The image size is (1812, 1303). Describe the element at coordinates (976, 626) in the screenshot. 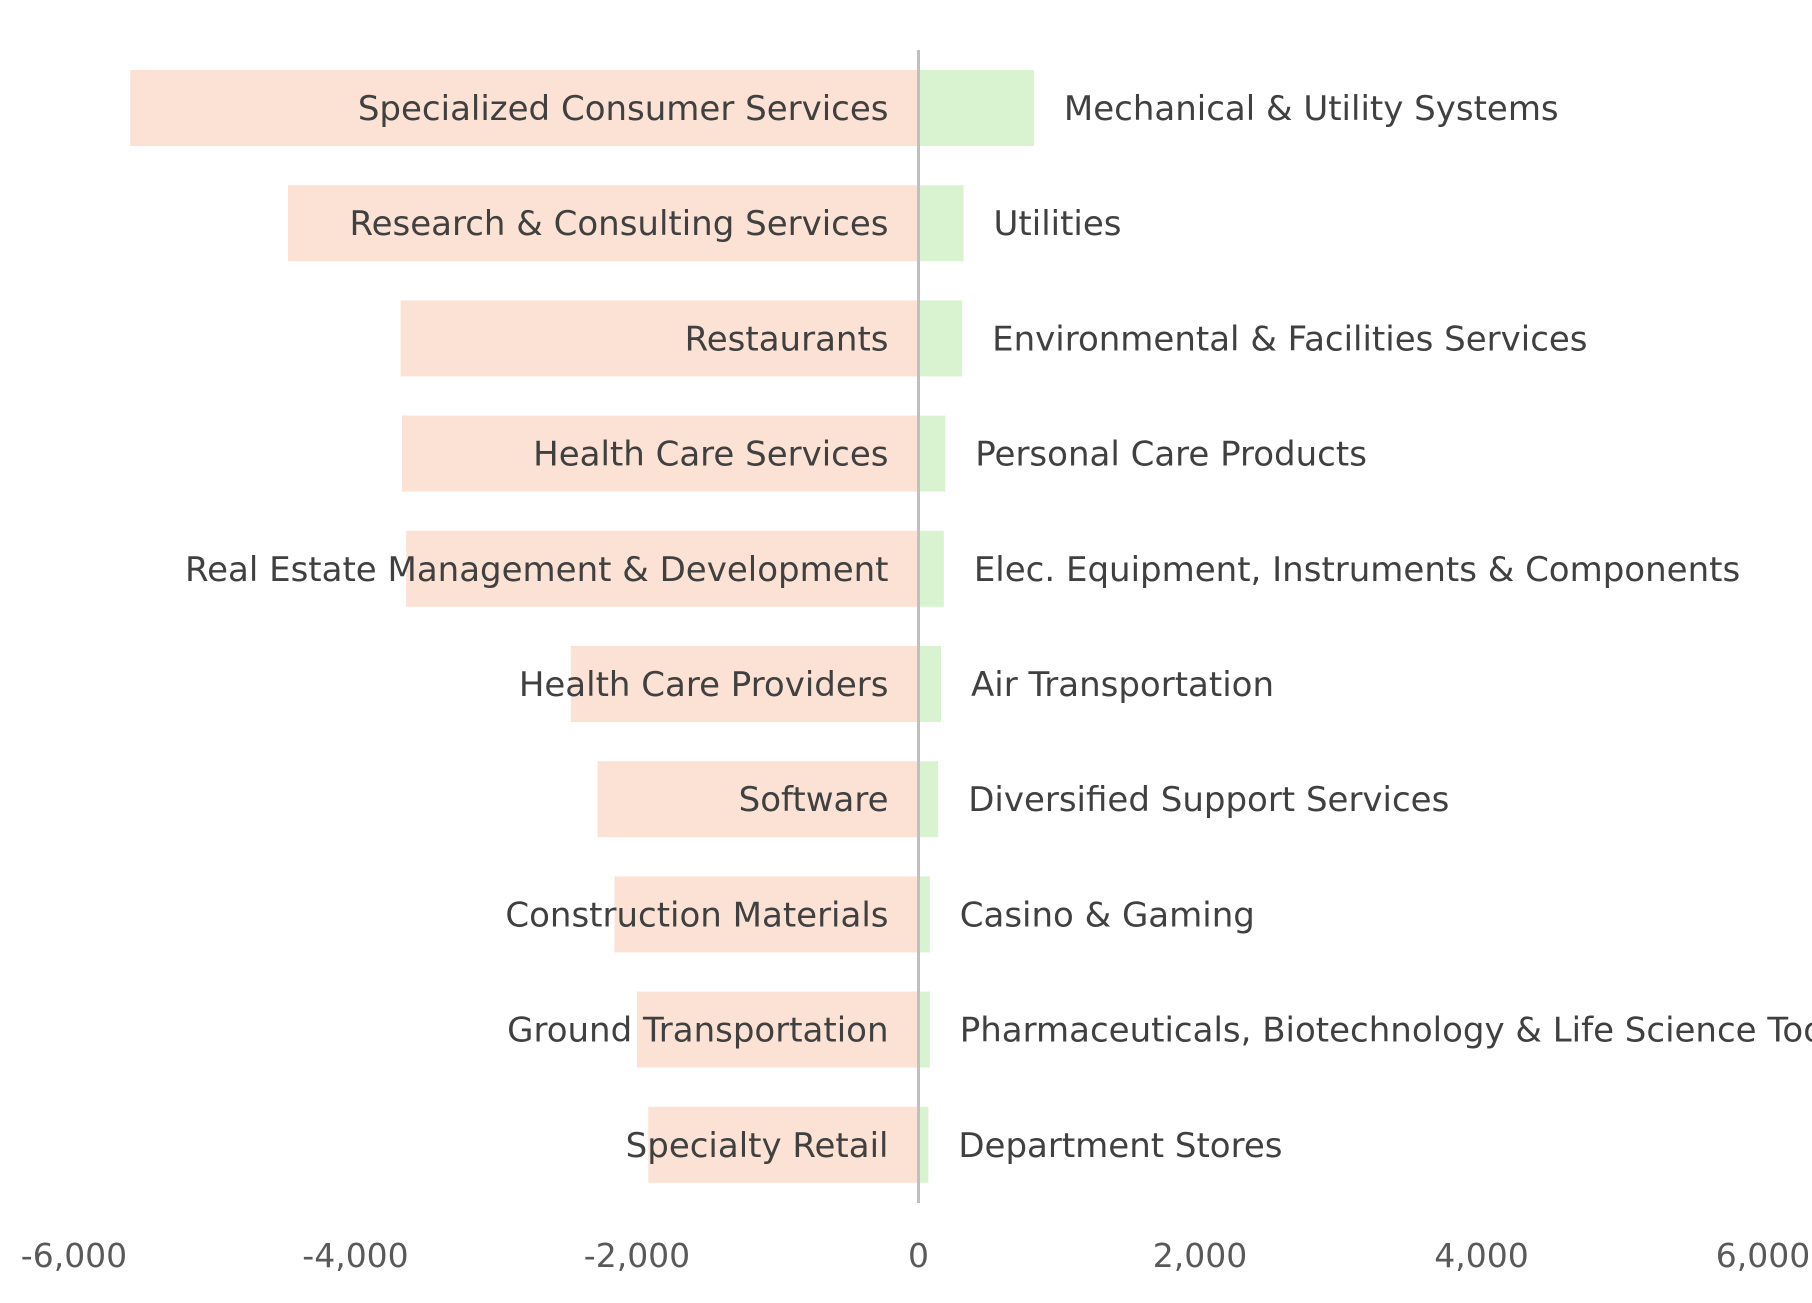

I see `gainer-bars` at that location.